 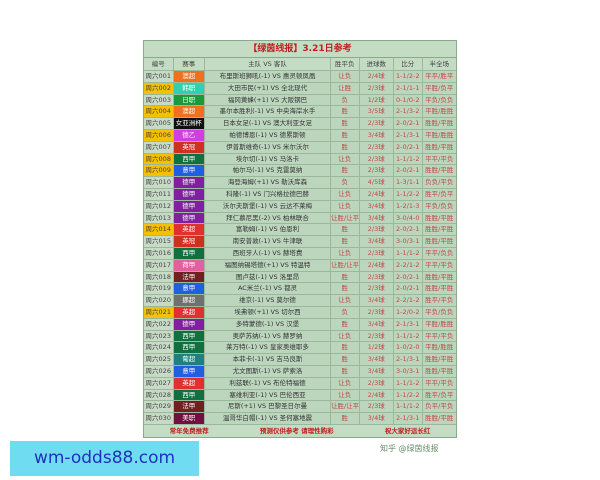 What do you see at coordinates (189, 359) in the screenshot?
I see `cell-league: 葡超` at bounding box center [189, 359].